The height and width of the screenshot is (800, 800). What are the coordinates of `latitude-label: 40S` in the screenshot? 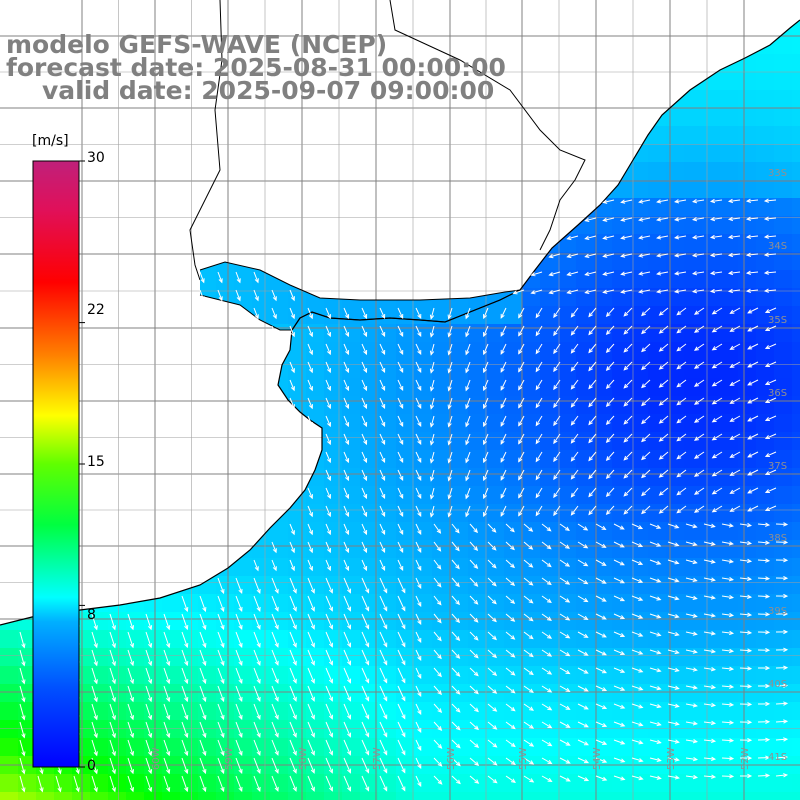 It's located at (777, 684).